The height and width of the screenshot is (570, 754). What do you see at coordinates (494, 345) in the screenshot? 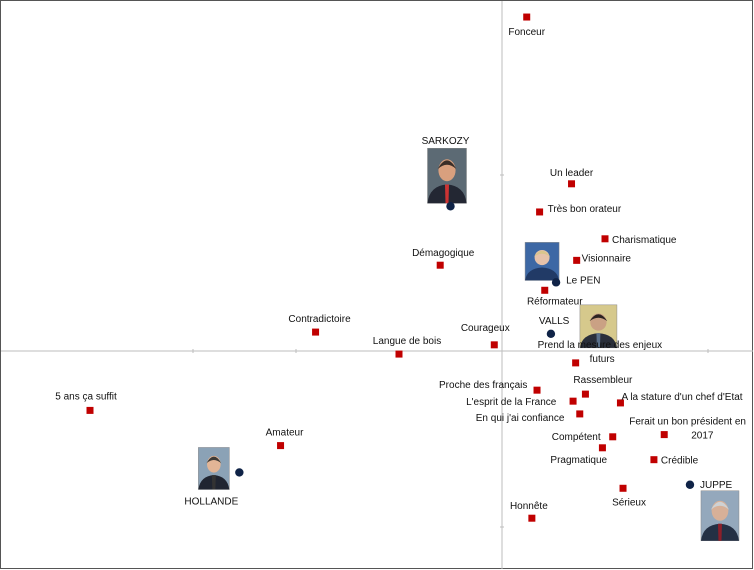
I see `attribute-point-courageux` at bounding box center [494, 345].